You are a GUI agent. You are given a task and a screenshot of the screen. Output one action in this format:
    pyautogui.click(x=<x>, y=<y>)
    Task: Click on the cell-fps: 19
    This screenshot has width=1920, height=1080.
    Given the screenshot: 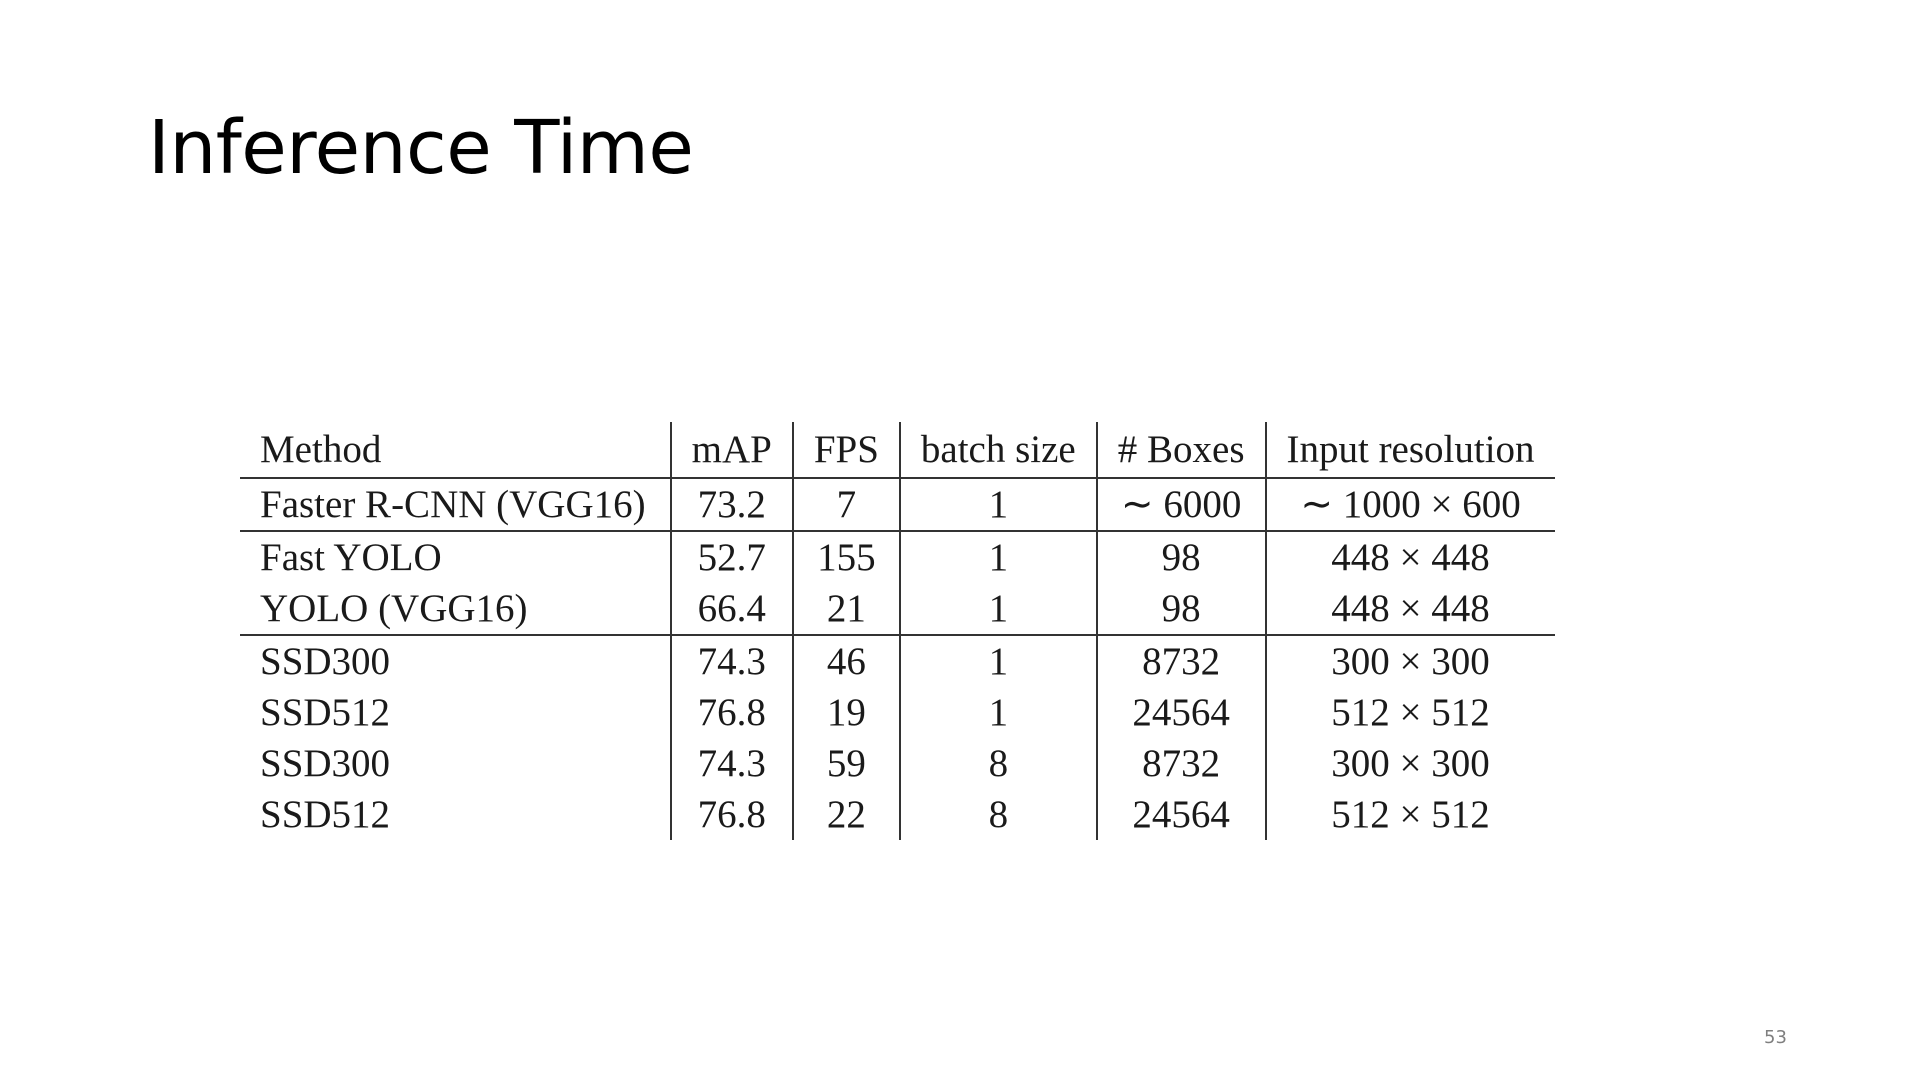 What is the action you would take?
    pyautogui.click(x=845, y=712)
    